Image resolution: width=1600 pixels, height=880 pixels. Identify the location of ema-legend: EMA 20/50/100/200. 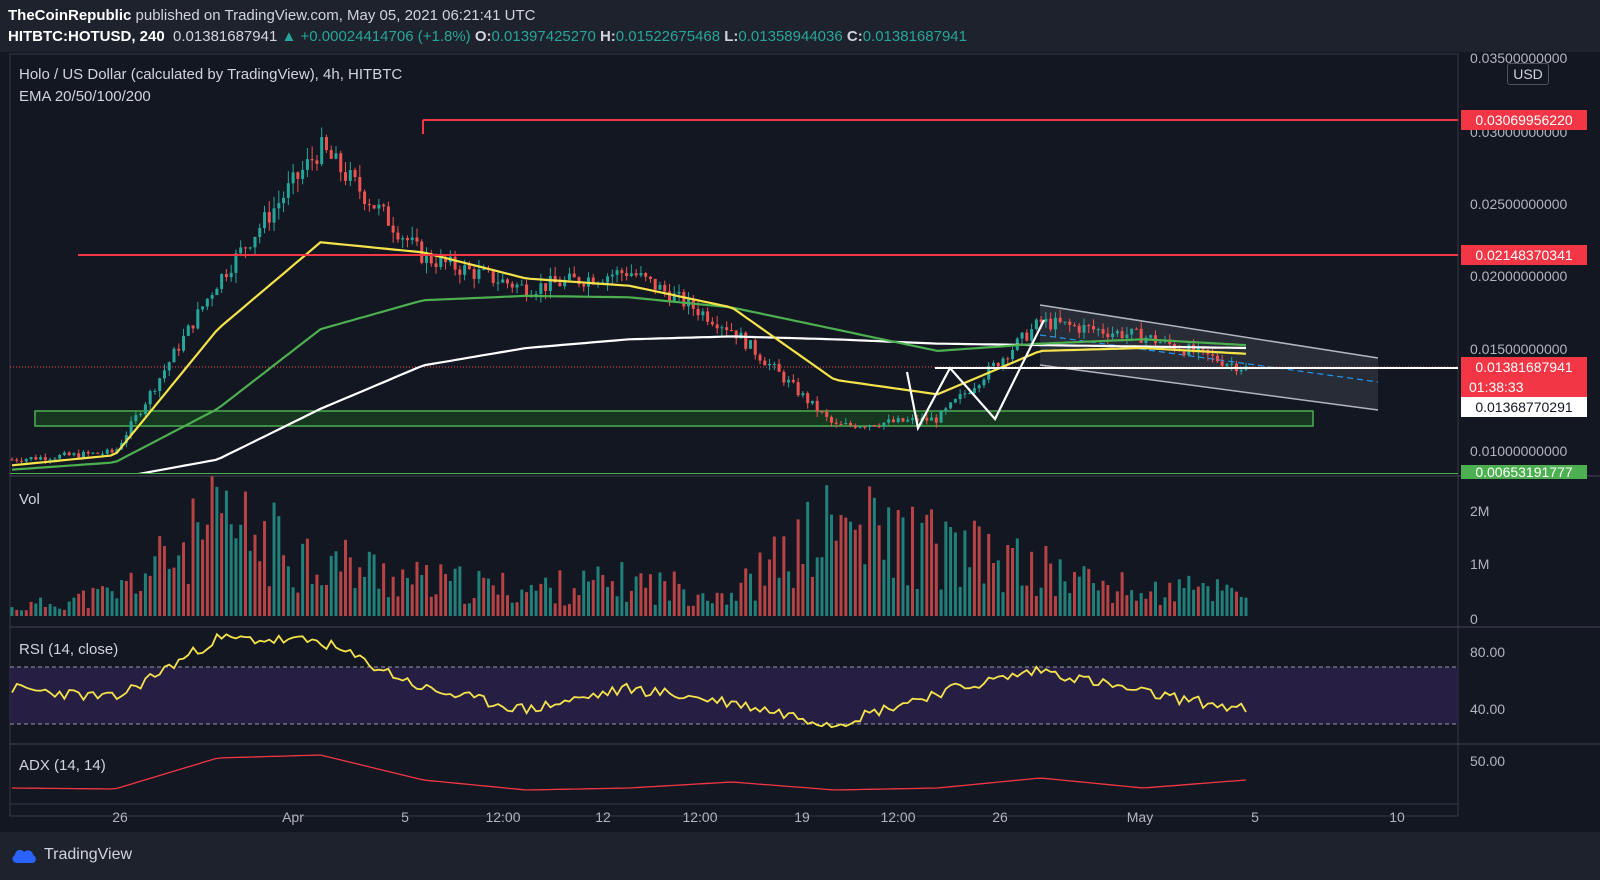
(85, 96).